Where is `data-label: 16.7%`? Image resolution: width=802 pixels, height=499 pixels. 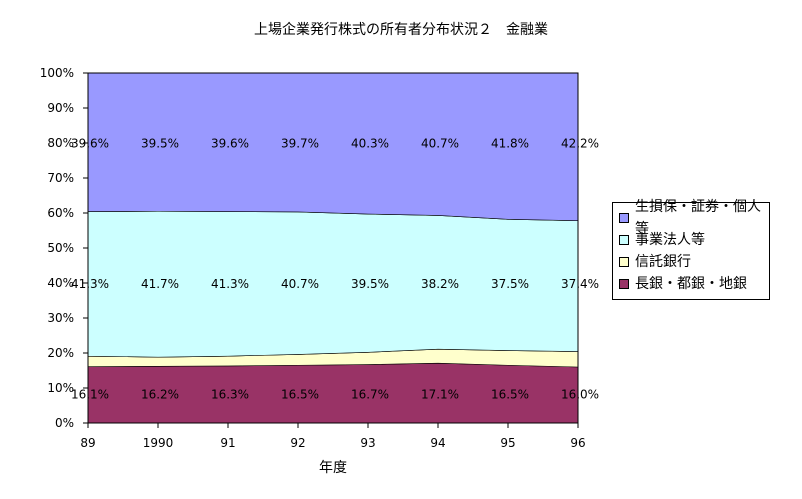
data-label: 16.7% is located at coordinates (370, 394).